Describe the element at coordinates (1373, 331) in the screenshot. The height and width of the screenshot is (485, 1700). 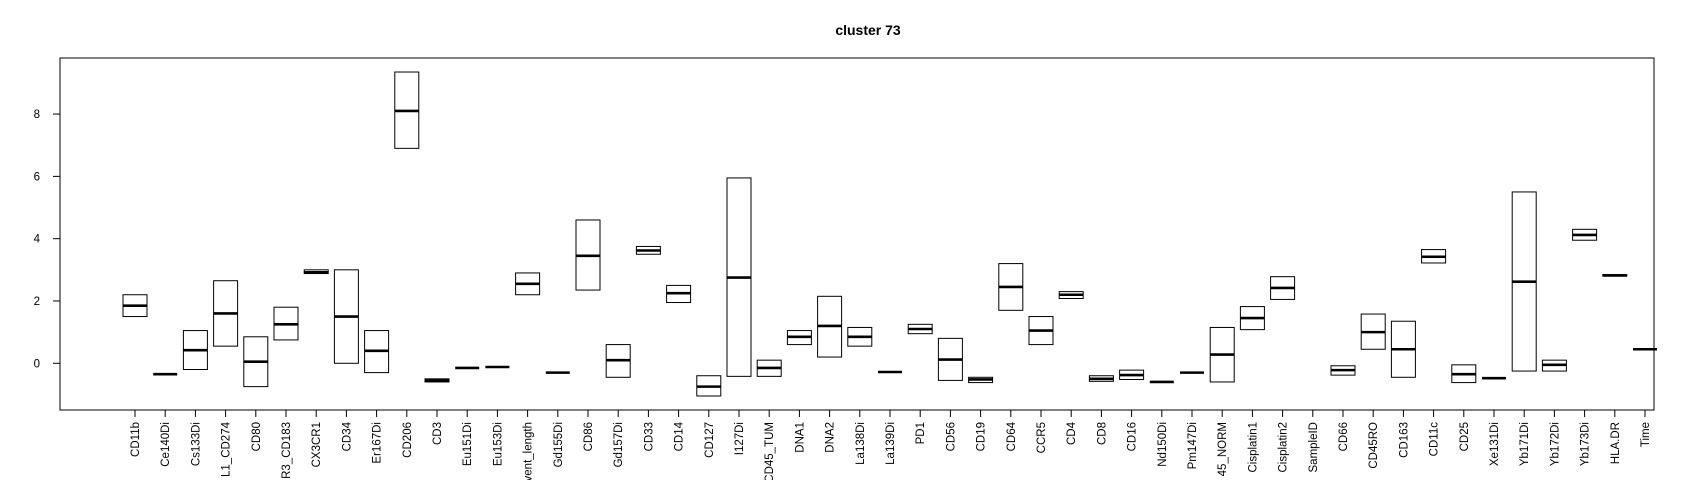
I see `box-CD45RO` at that location.